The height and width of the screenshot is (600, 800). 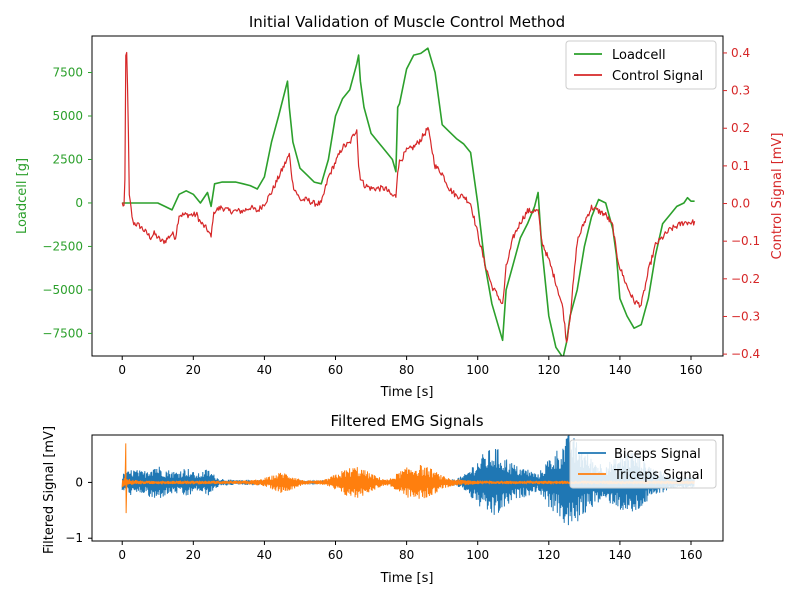 What do you see at coordinates (657, 76) in the screenshot?
I see `legend-control-label: Control Signal` at bounding box center [657, 76].